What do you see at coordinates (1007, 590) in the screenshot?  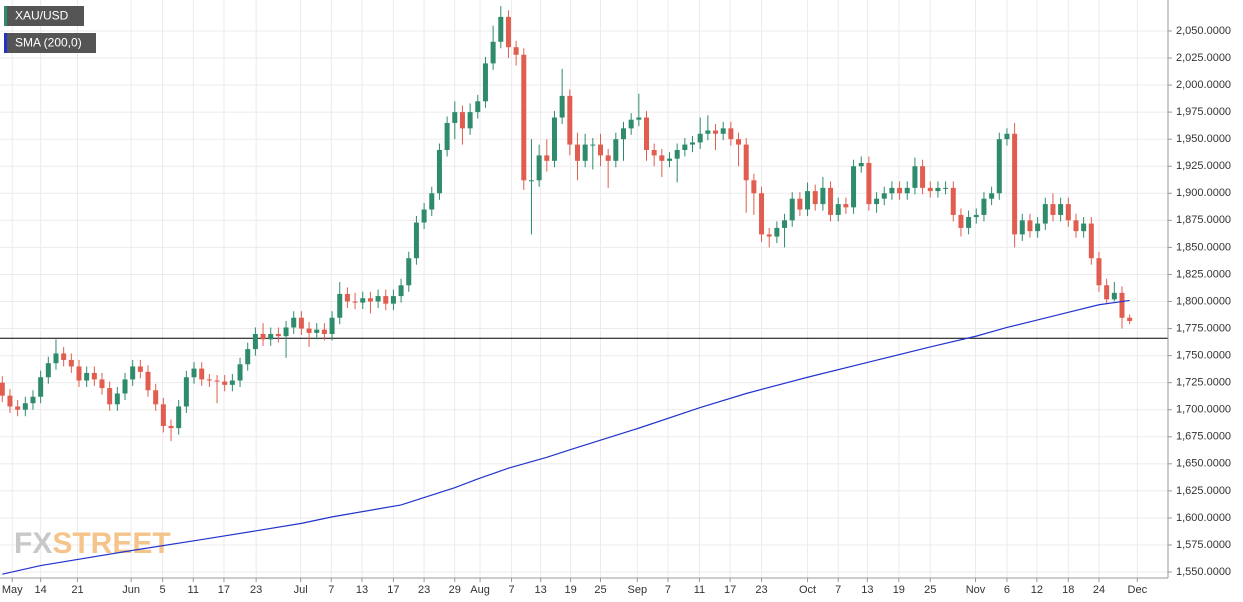 I see `x-tick-label: 6` at bounding box center [1007, 590].